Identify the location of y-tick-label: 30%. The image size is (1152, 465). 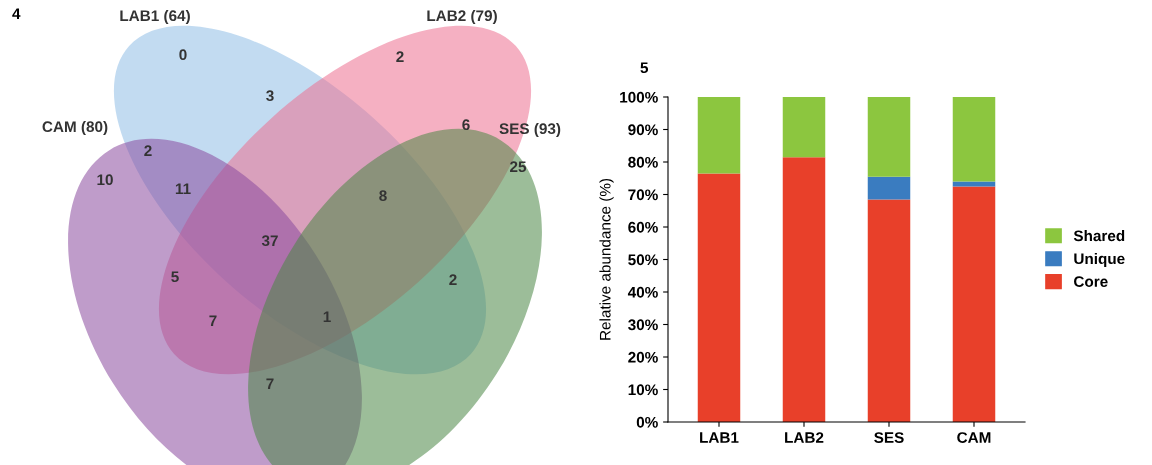
(643, 325).